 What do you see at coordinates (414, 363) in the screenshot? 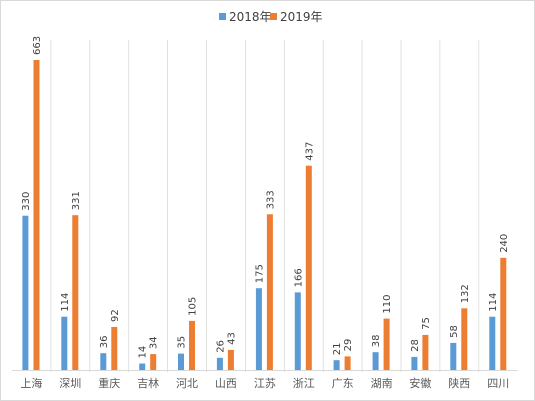
I see `bar-1-安徽` at bounding box center [414, 363].